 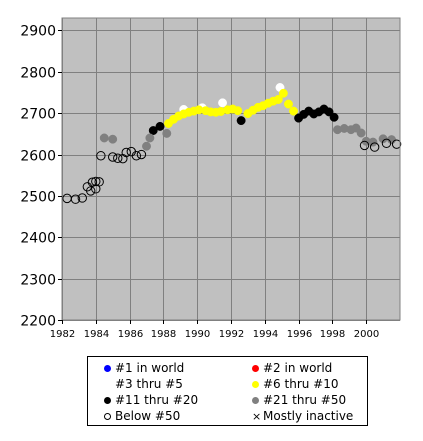 I want to click on y-tick-label: 2300, so click(x=38, y=281).